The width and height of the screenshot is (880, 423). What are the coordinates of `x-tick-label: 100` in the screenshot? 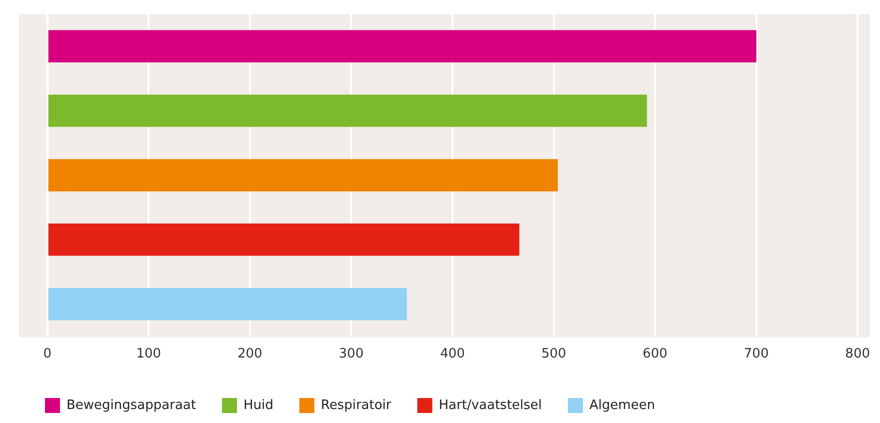 It's located at (149, 354).